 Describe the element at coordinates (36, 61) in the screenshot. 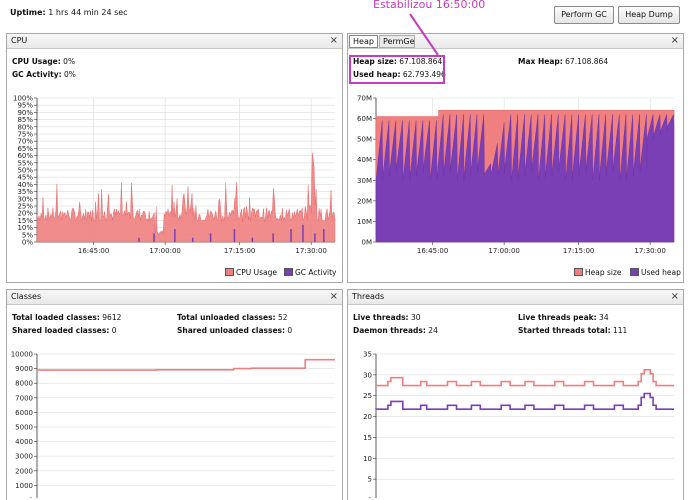

I see `cpu-usage-label: CPU Usage:` at that location.